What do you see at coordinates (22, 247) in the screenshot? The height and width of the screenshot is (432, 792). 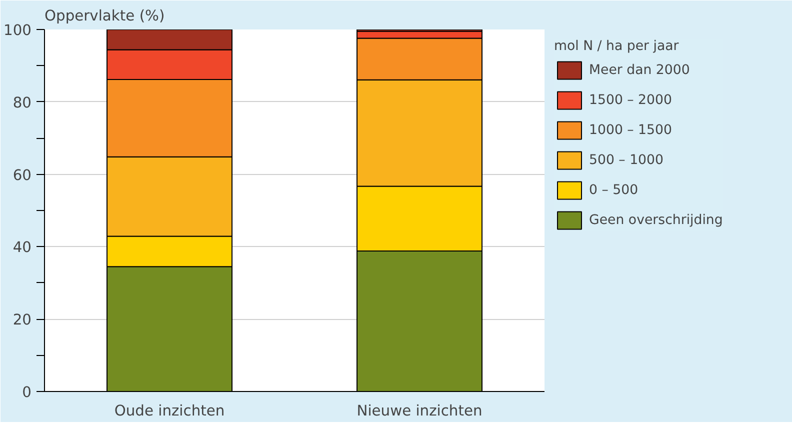 I see `y-tick-label: 40` at bounding box center [22, 247].